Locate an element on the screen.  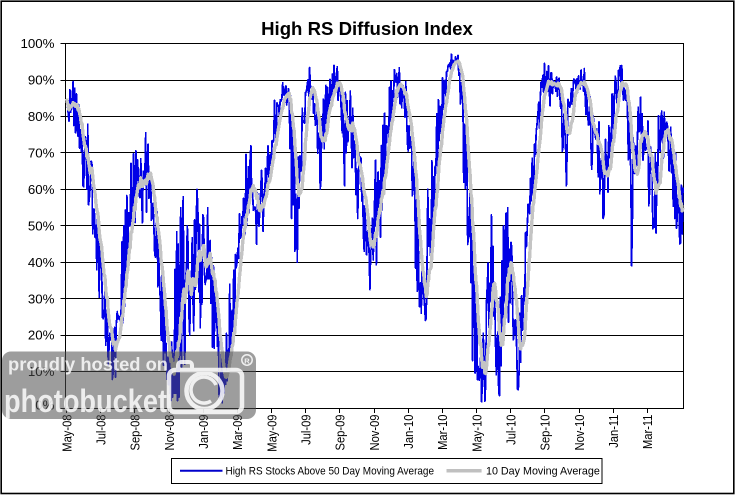
svg-text: Jan-11 is located at coordinates (613, 431).